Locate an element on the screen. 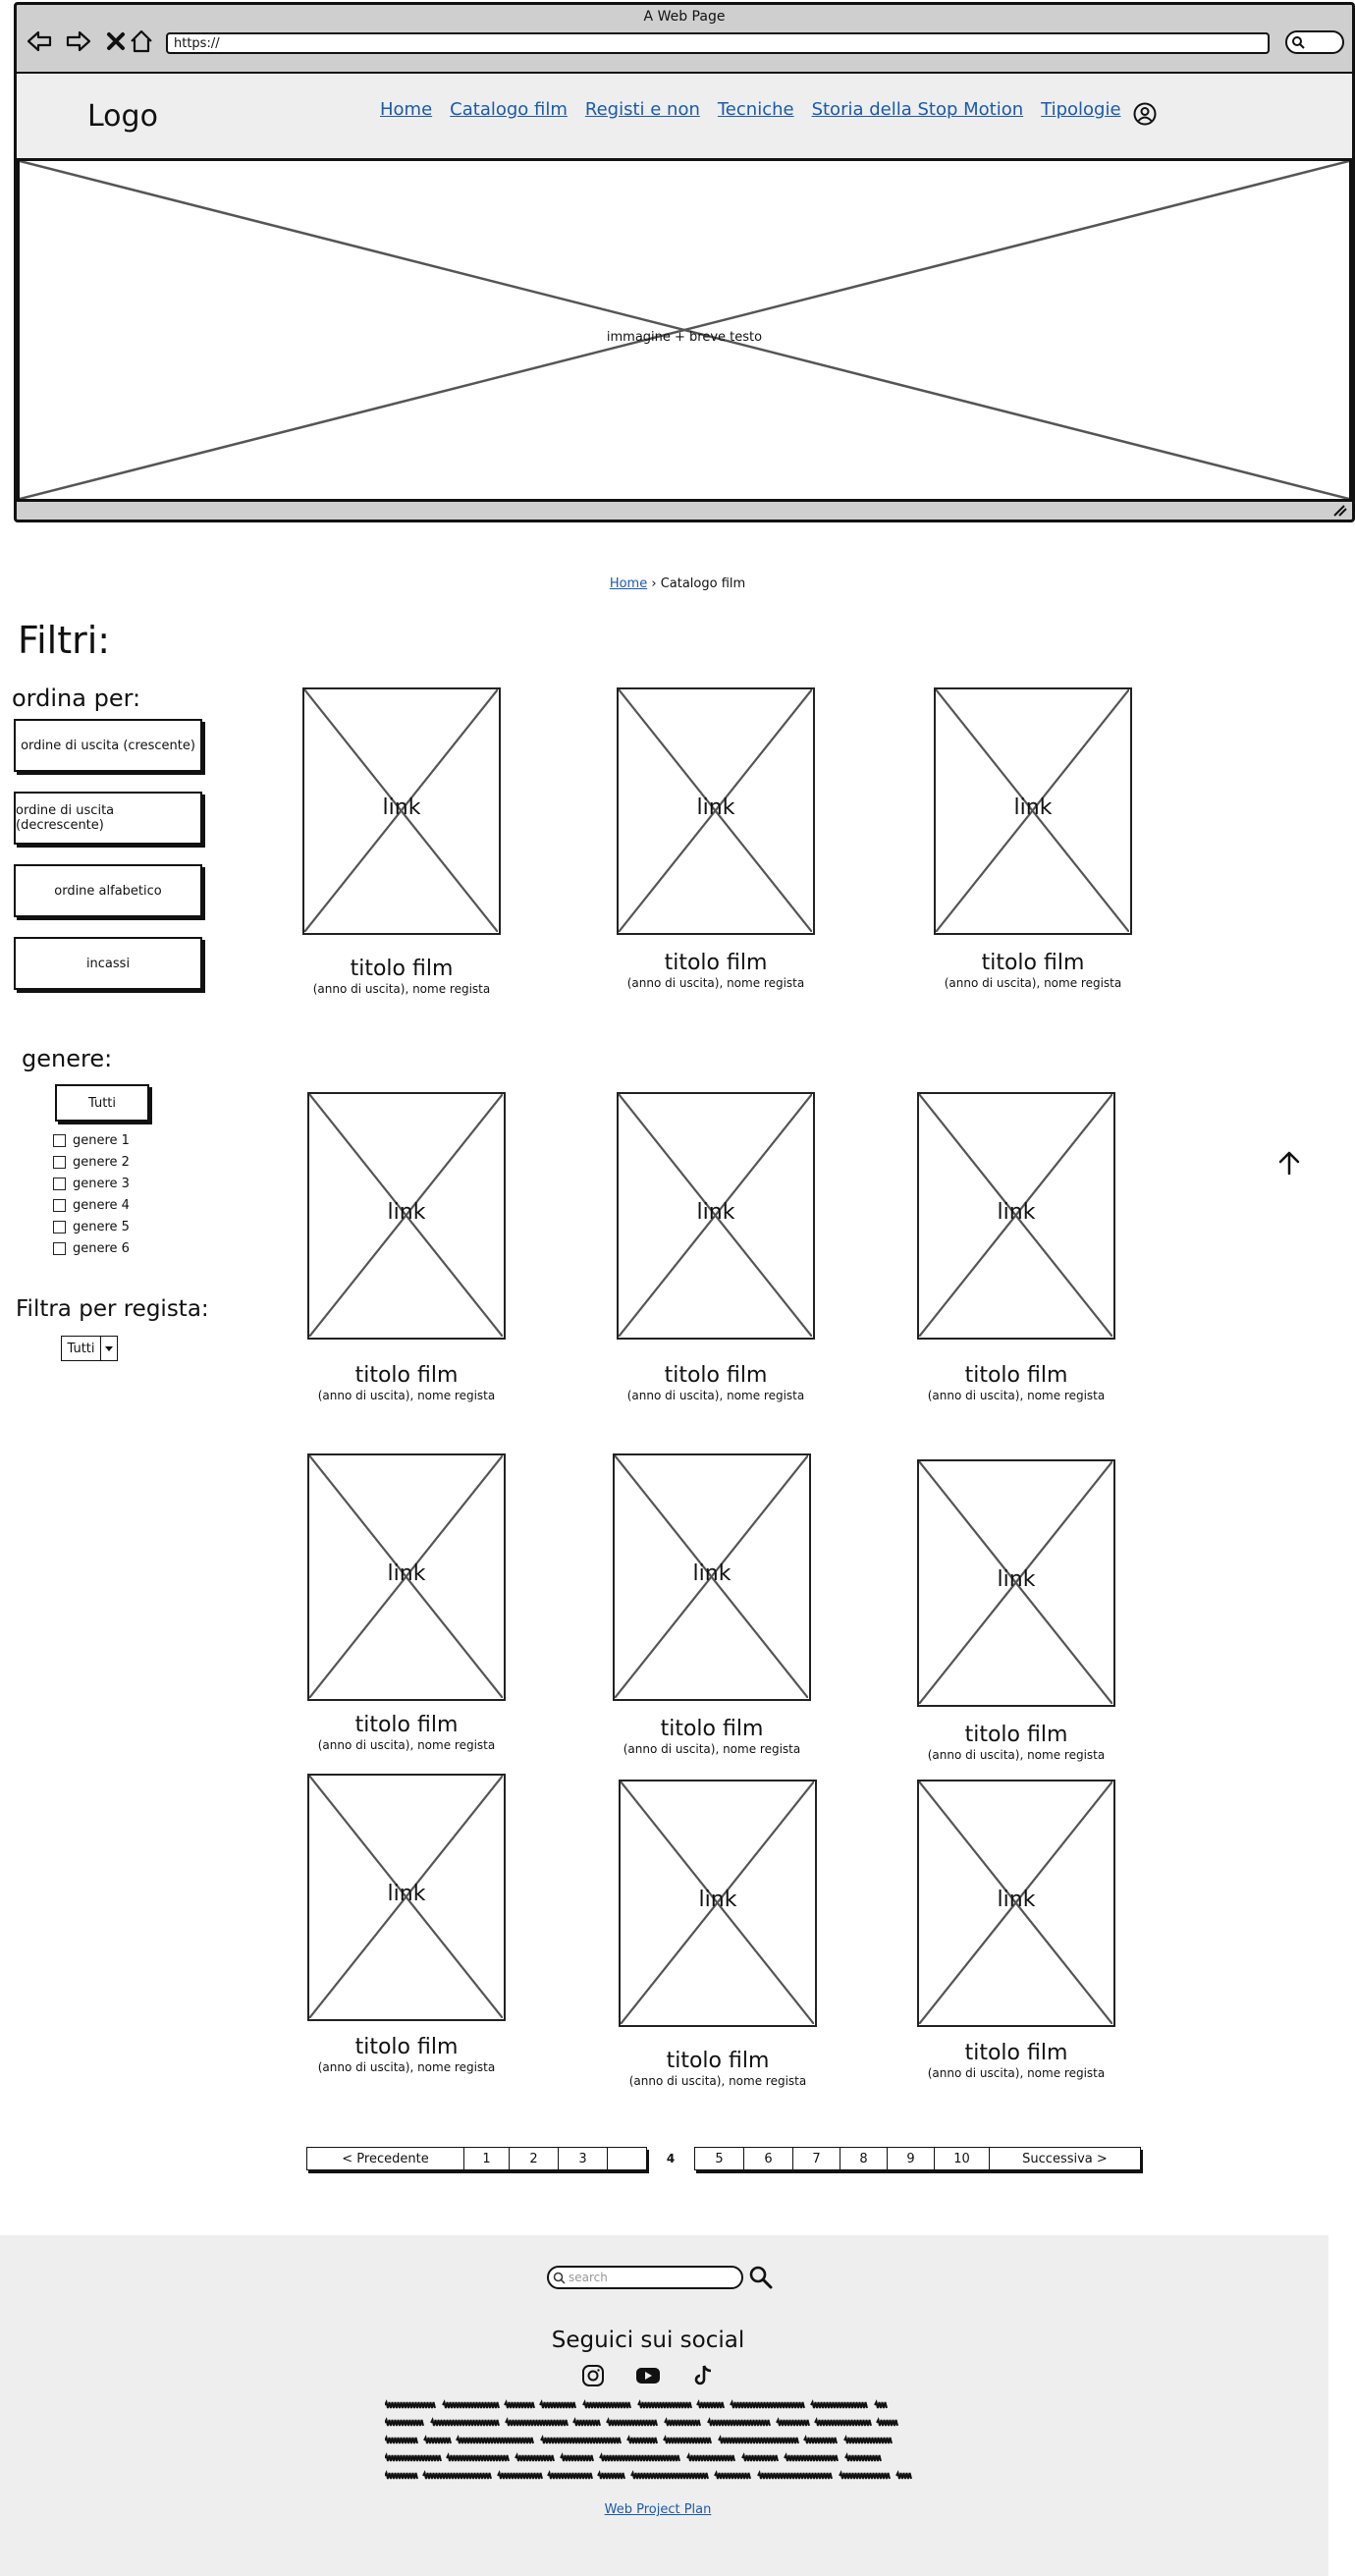 Image resolution: width=1355 pixels, height=2576 pixels. genre-label: genere 3 is located at coordinates (101, 1184).